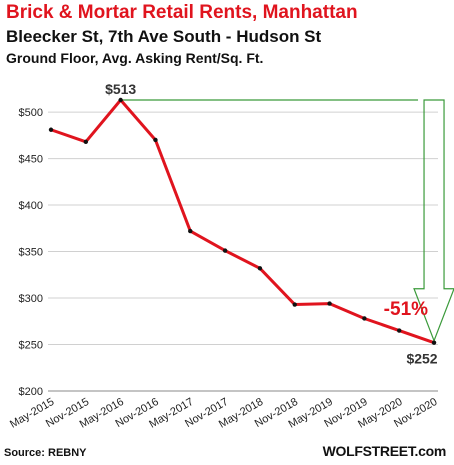 The width and height of the screenshot is (454, 465). What do you see at coordinates (421, 359) in the screenshot?
I see `end-value-label: $252` at bounding box center [421, 359].